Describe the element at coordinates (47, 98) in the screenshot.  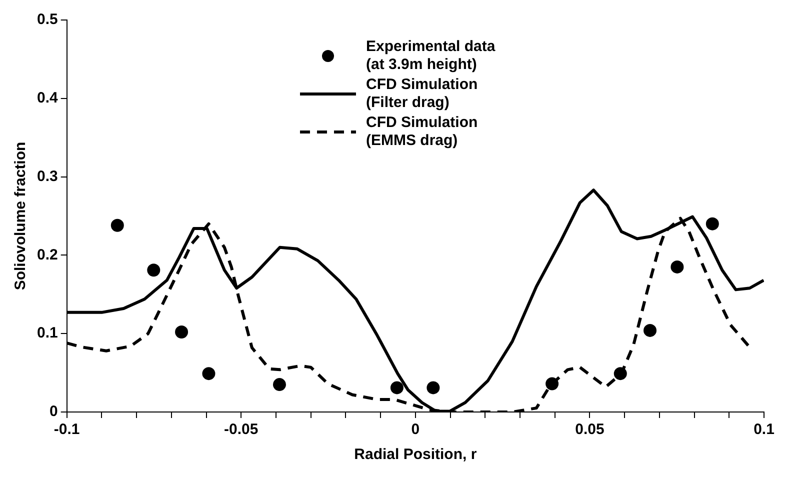
I see `y-tick-label: 0.4` at that location.